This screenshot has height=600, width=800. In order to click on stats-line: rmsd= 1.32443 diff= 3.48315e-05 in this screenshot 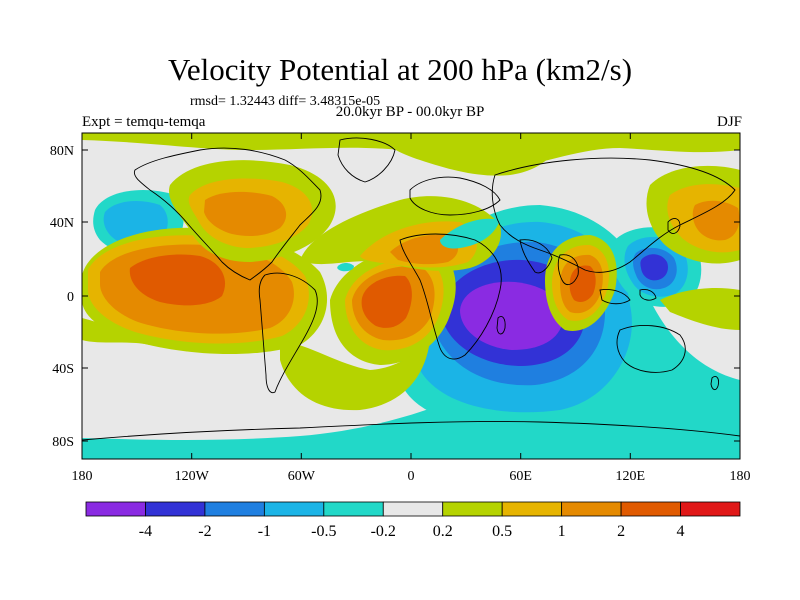, I will do `click(285, 101)`.